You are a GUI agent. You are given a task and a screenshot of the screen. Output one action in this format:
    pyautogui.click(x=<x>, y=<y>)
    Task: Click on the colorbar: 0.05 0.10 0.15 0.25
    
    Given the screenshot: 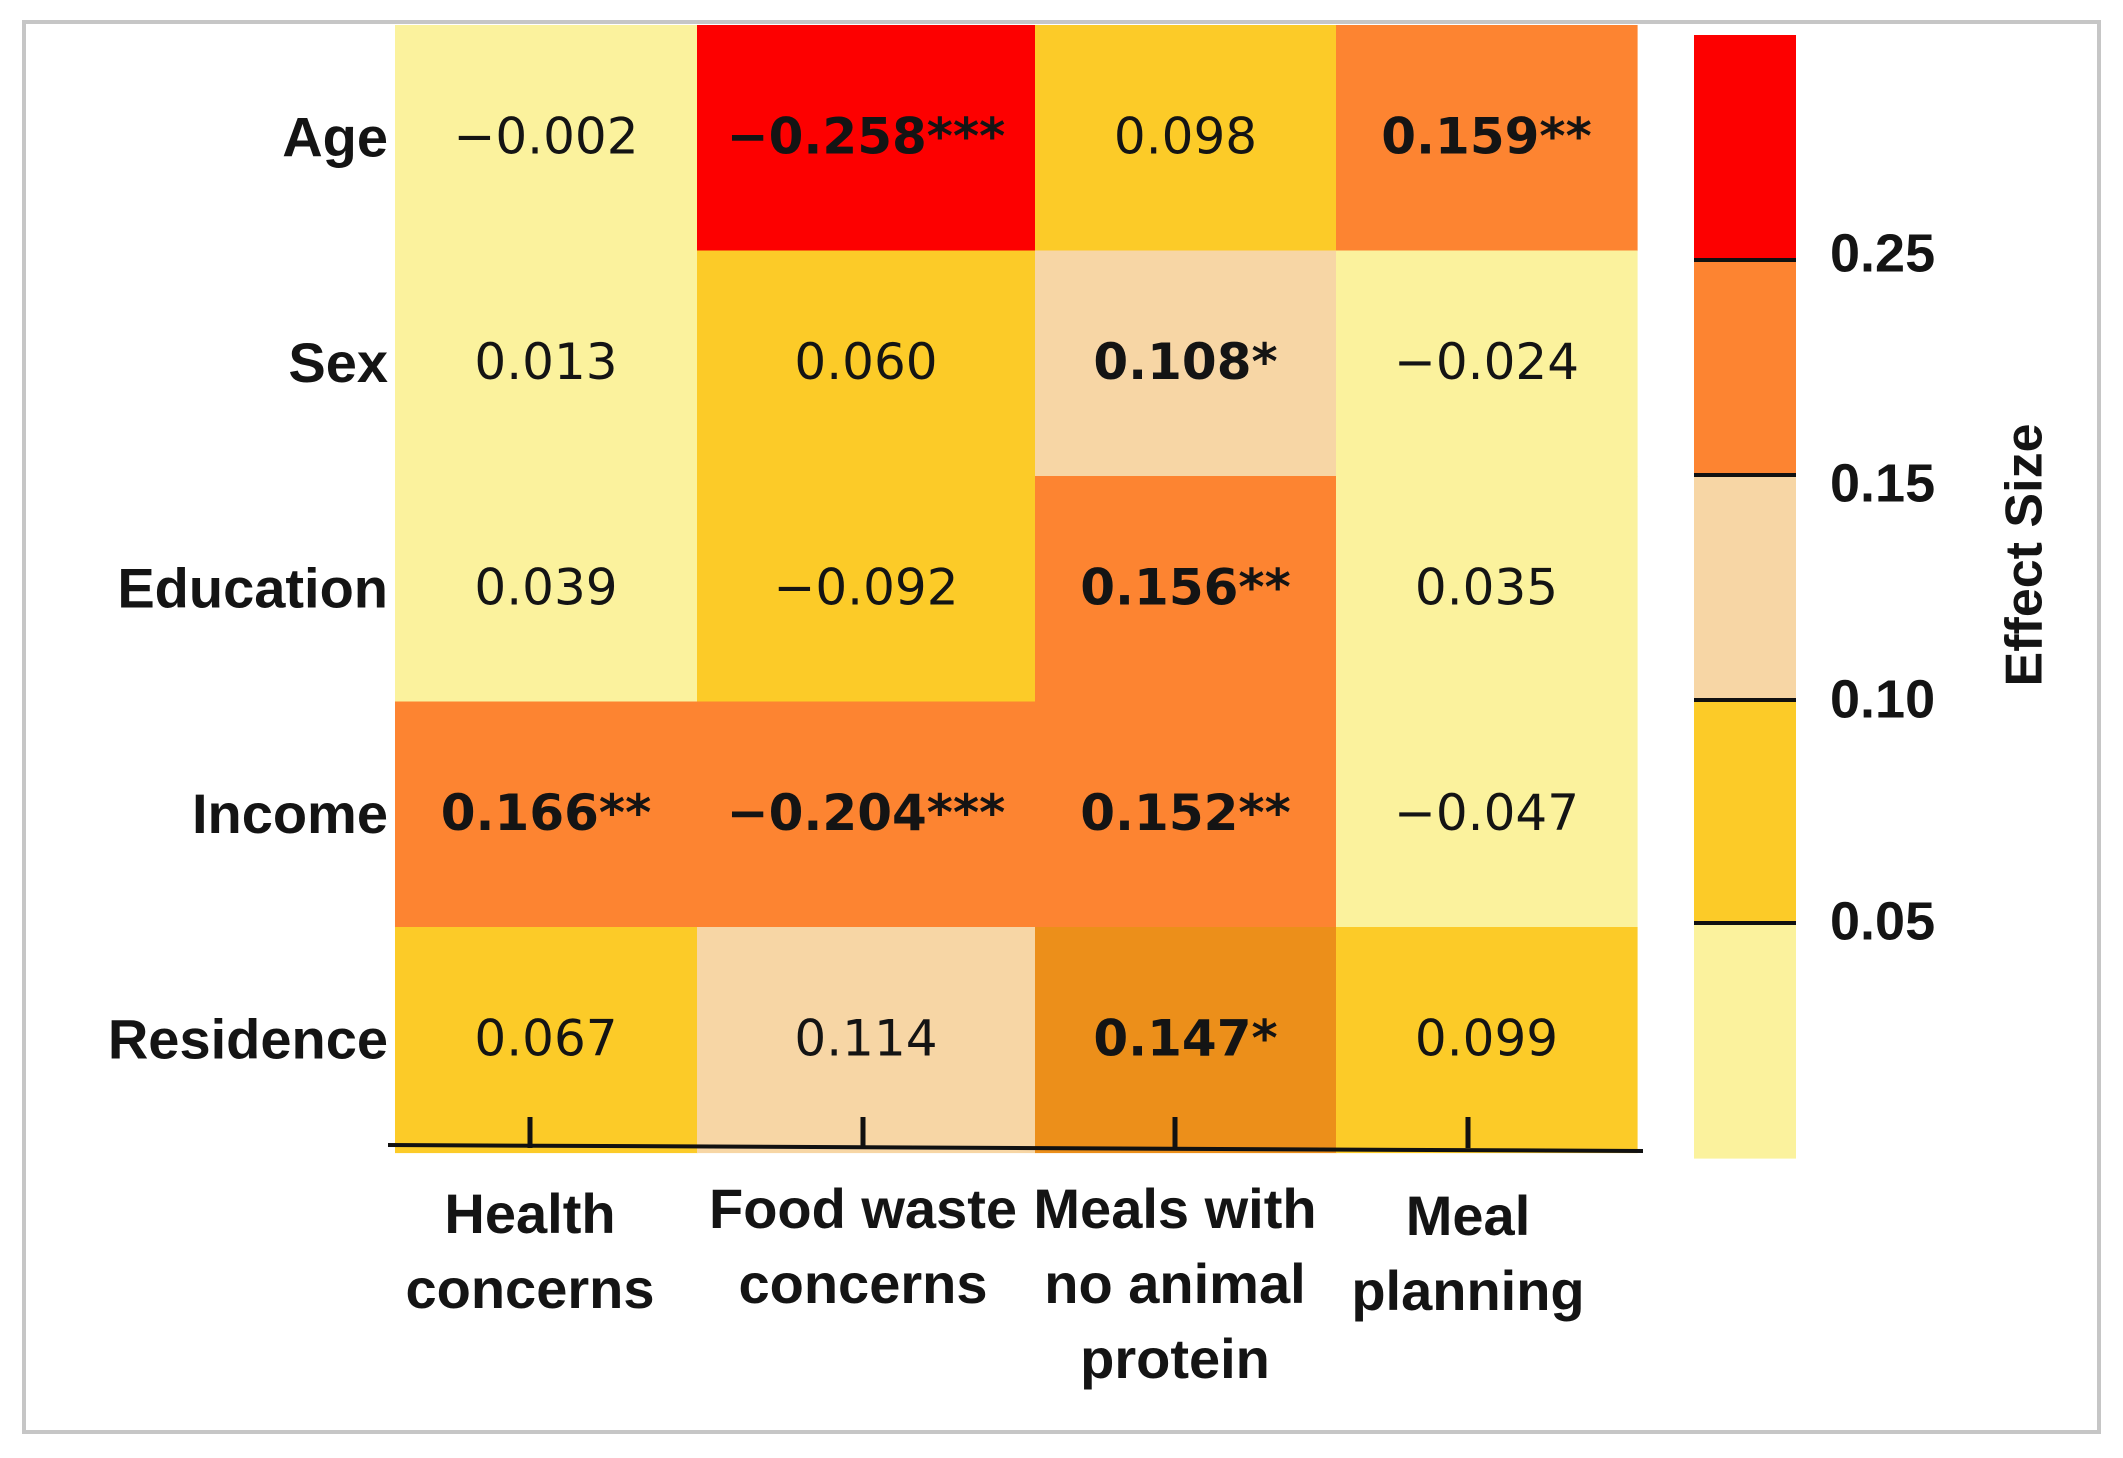 What is the action you would take?
    pyautogui.click(x=1814, y=597)
    